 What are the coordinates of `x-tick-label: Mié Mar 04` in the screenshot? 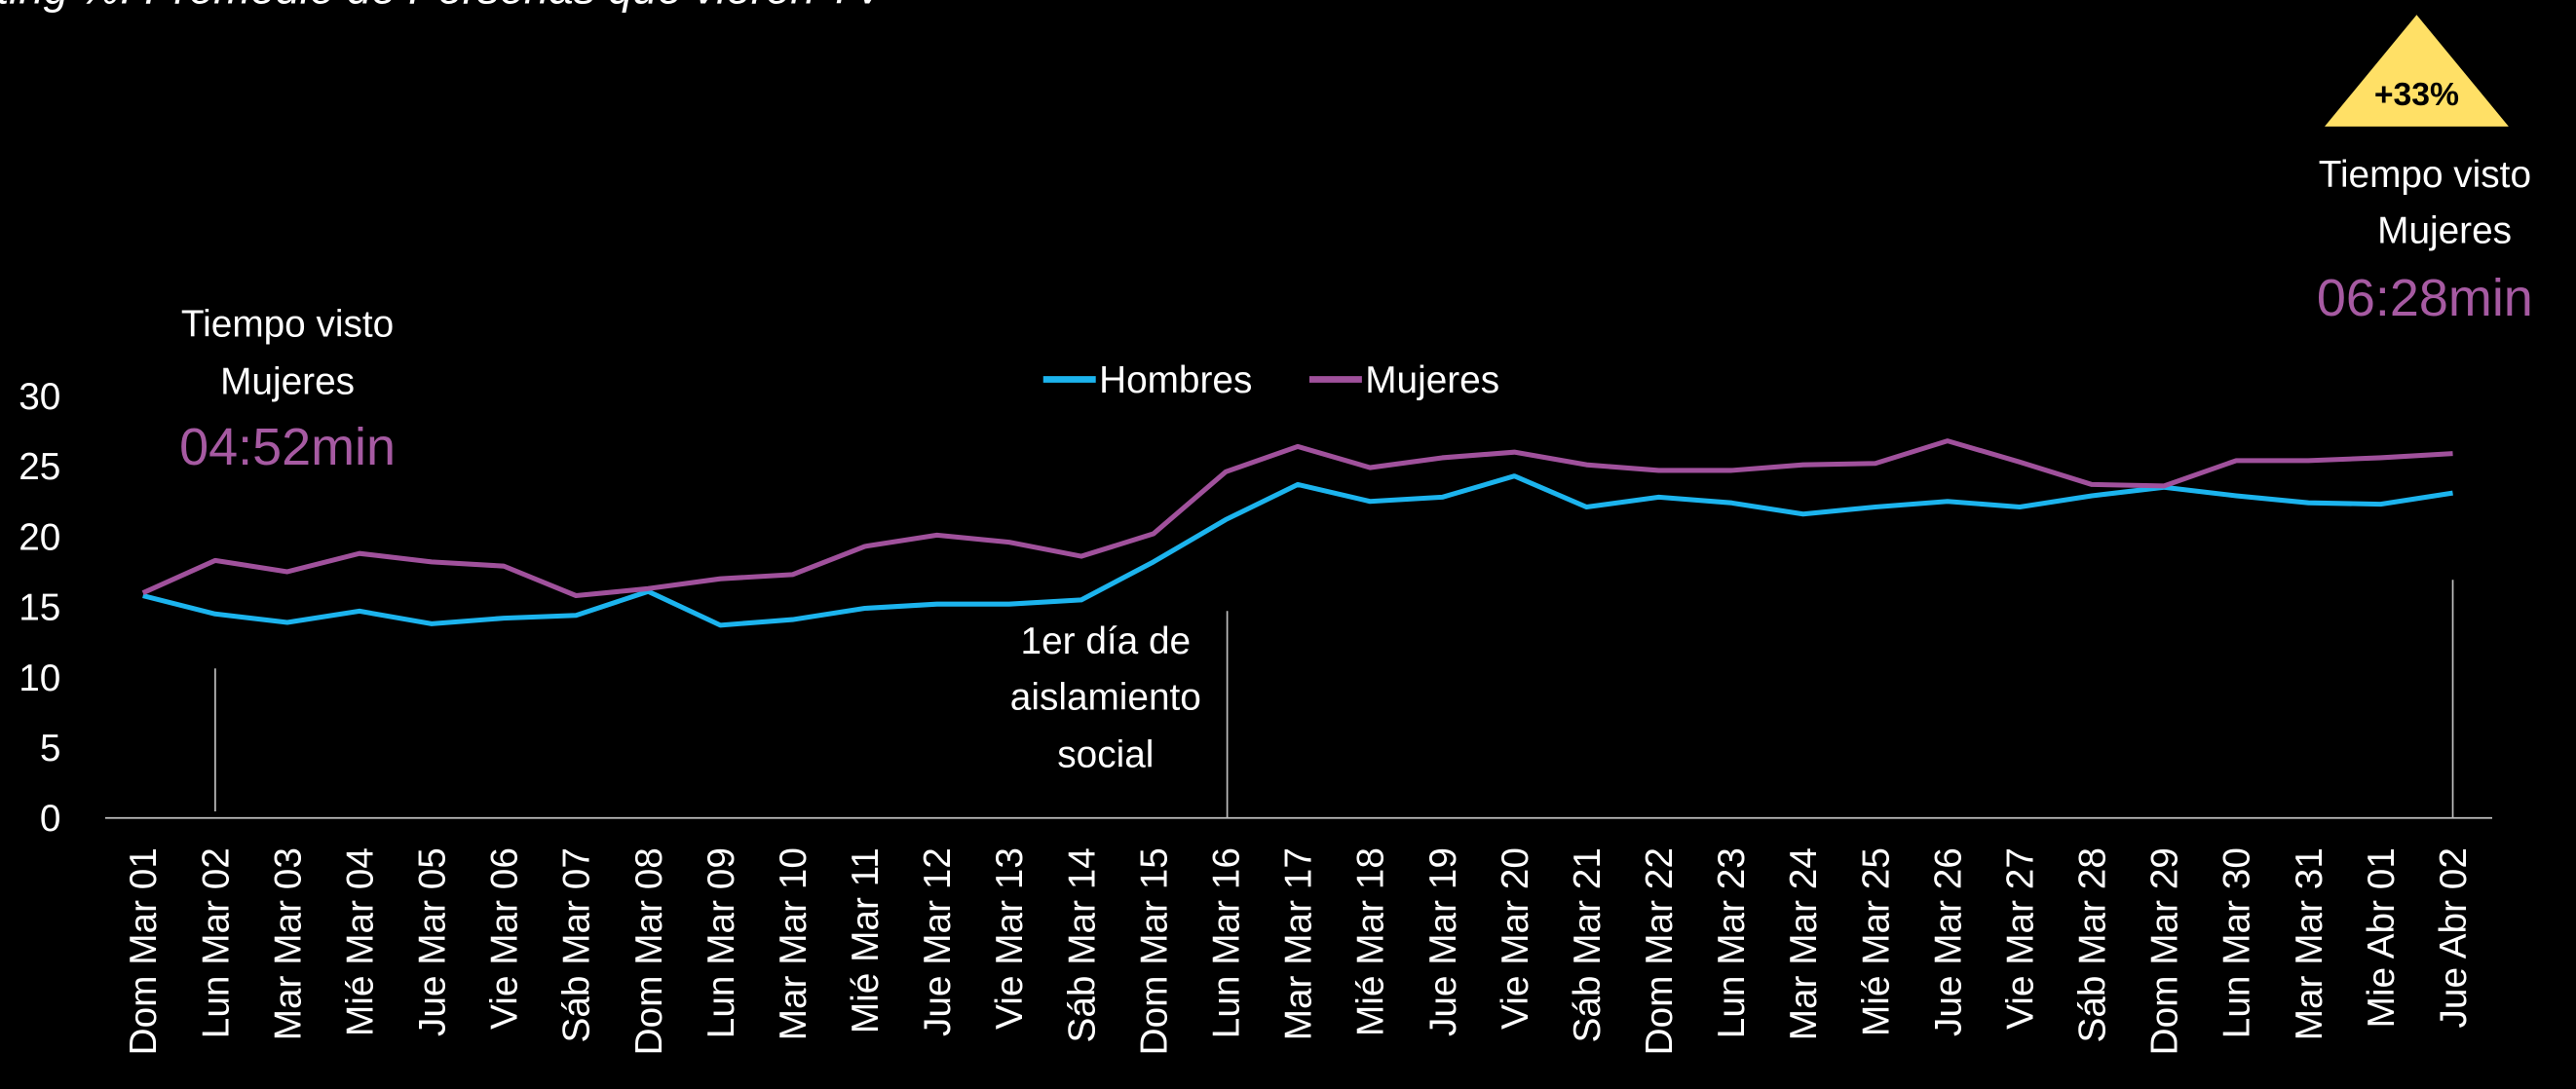 It's located at (360, 941).